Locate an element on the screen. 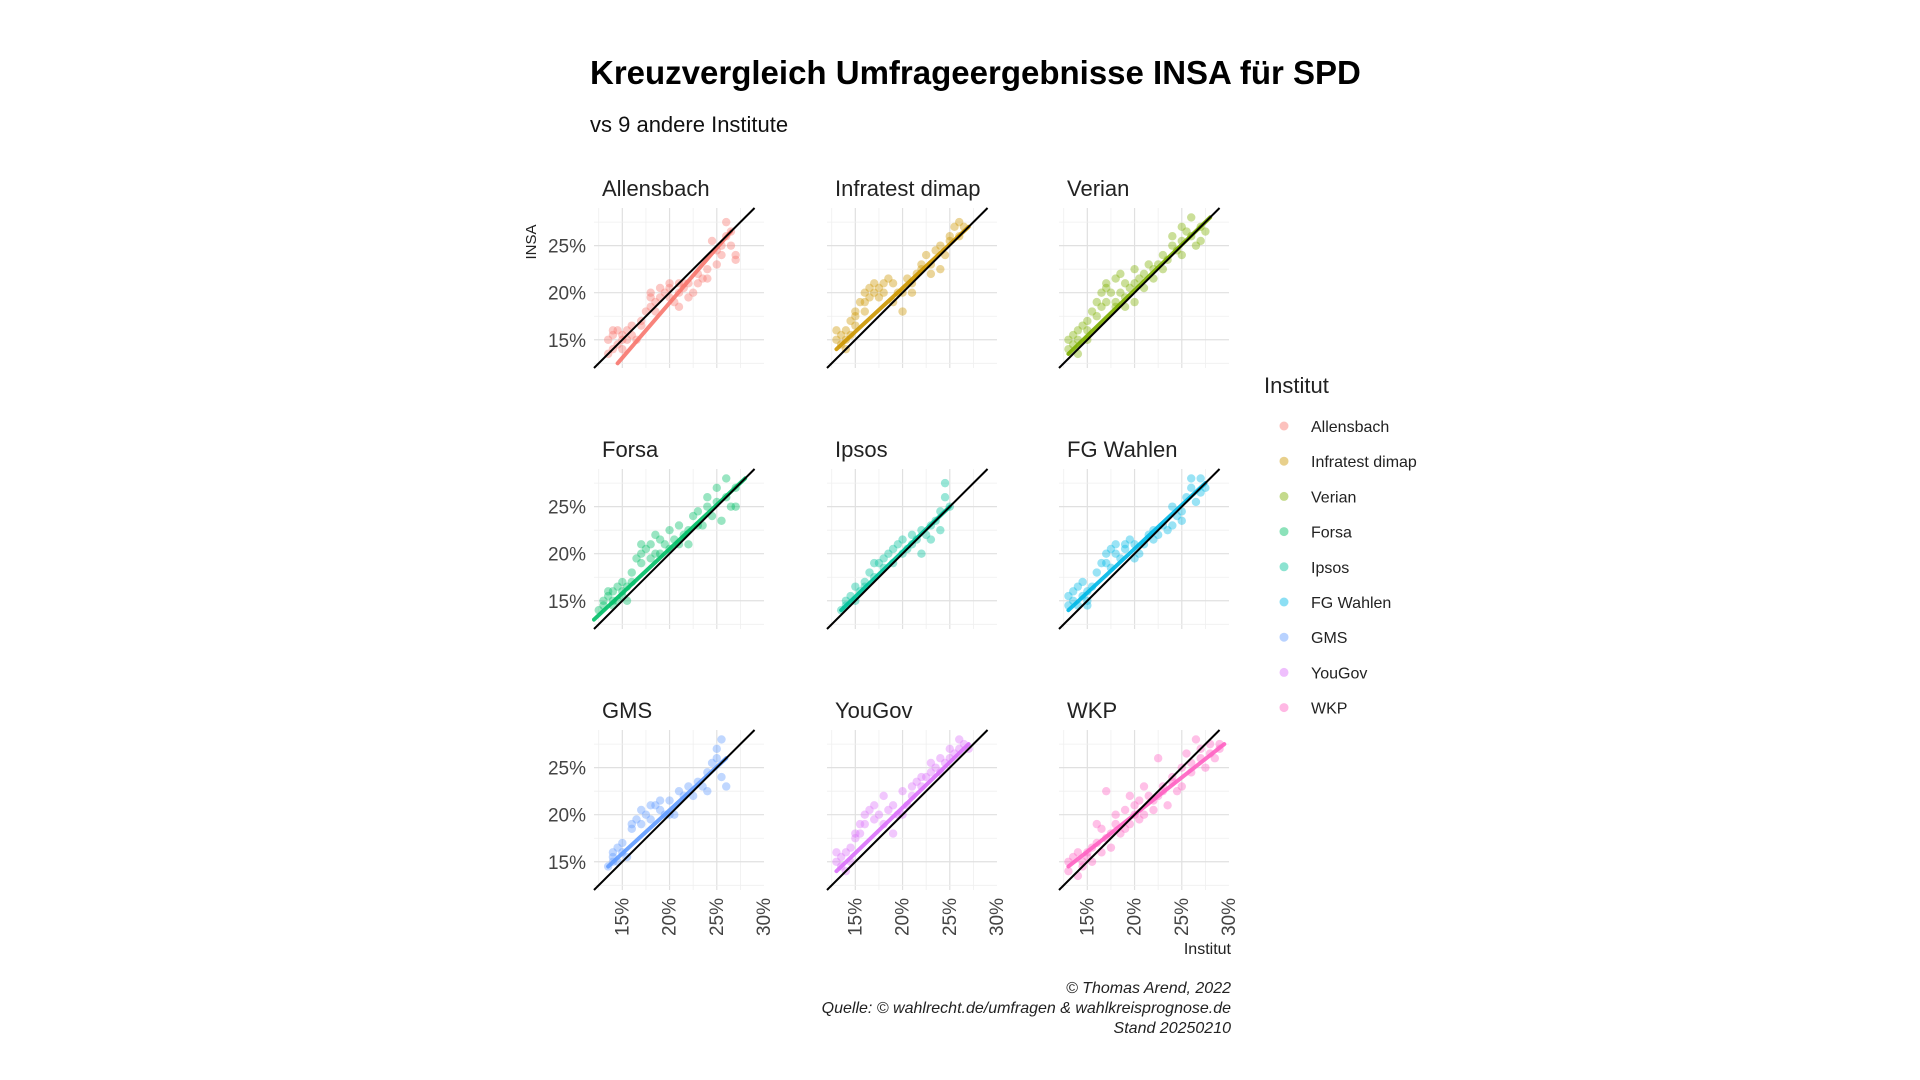  x-tick-label: 15% is located at coordinates (1087, 917).